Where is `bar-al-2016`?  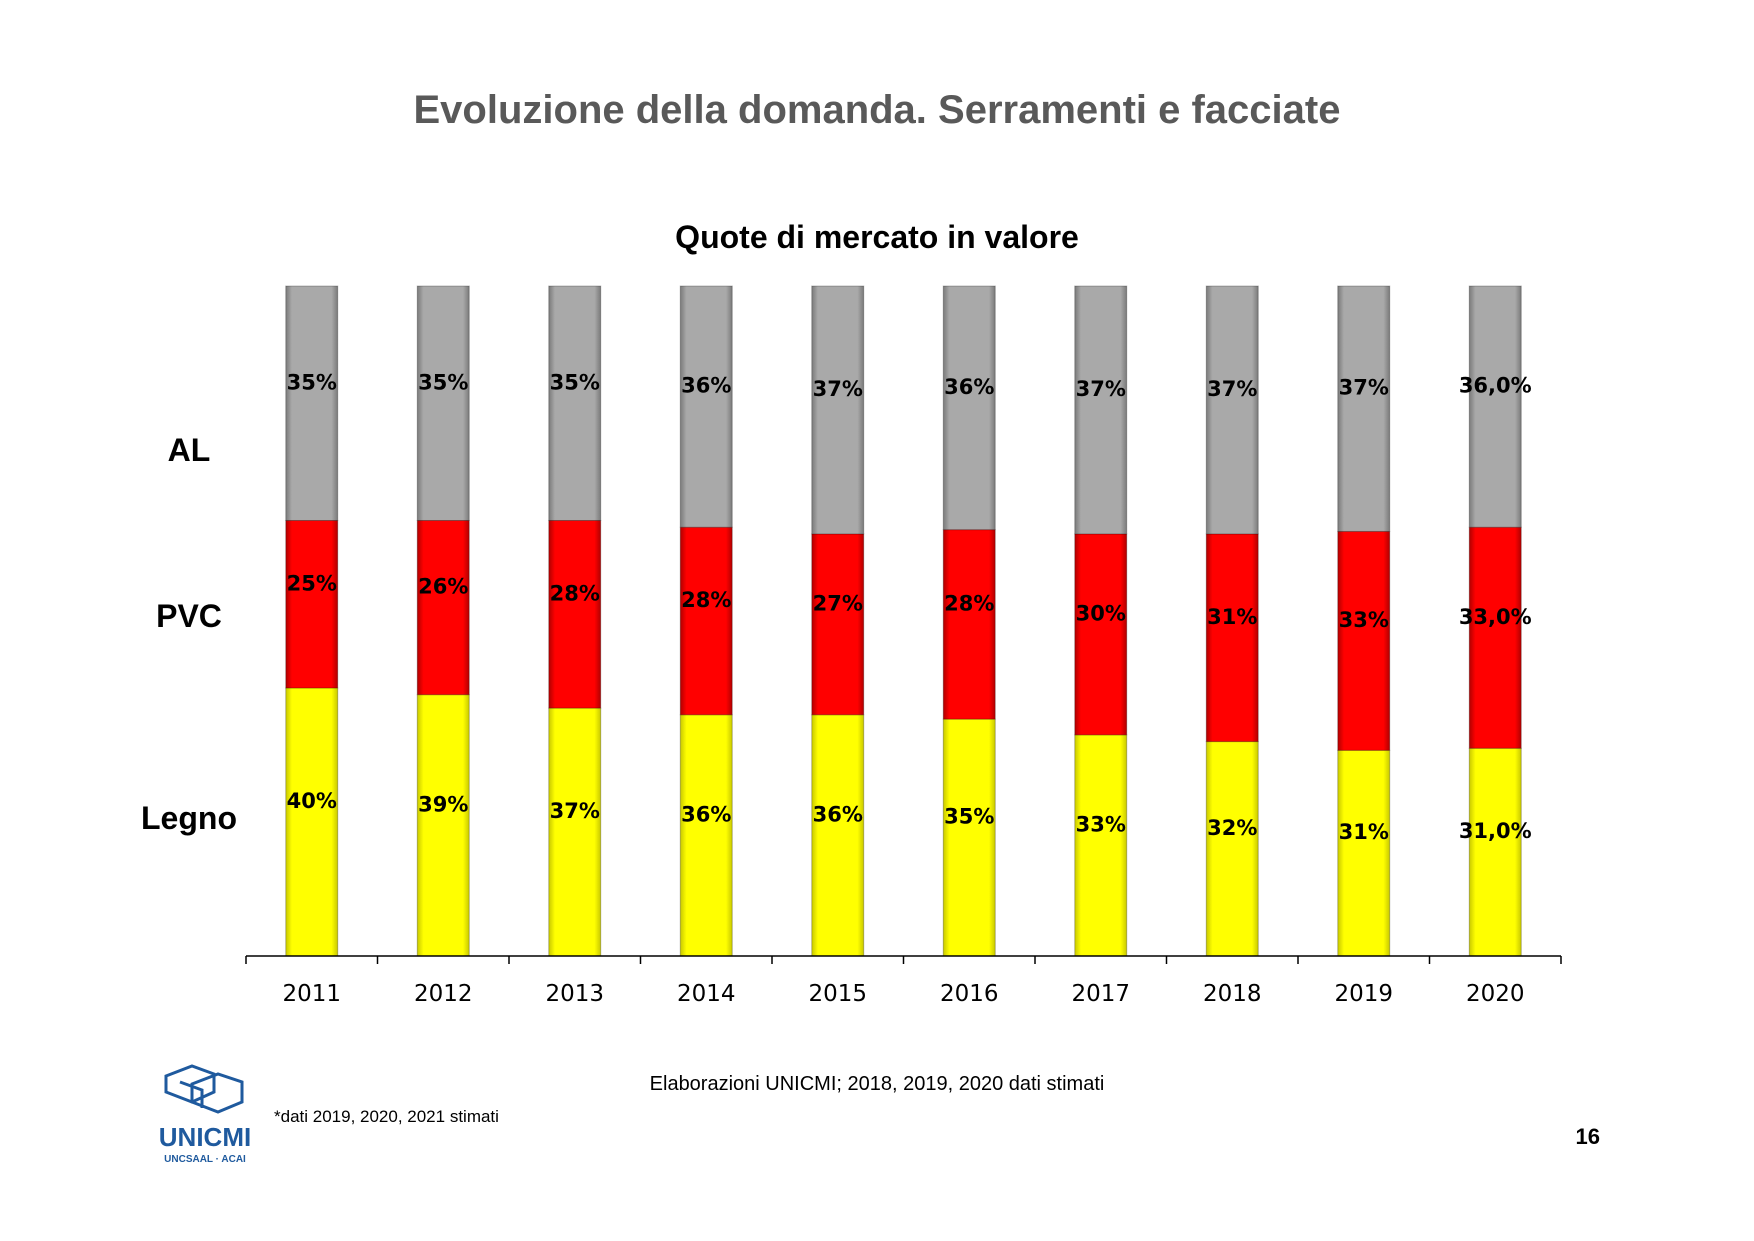 bar-al-2016 is located at coordinates (969, 408).